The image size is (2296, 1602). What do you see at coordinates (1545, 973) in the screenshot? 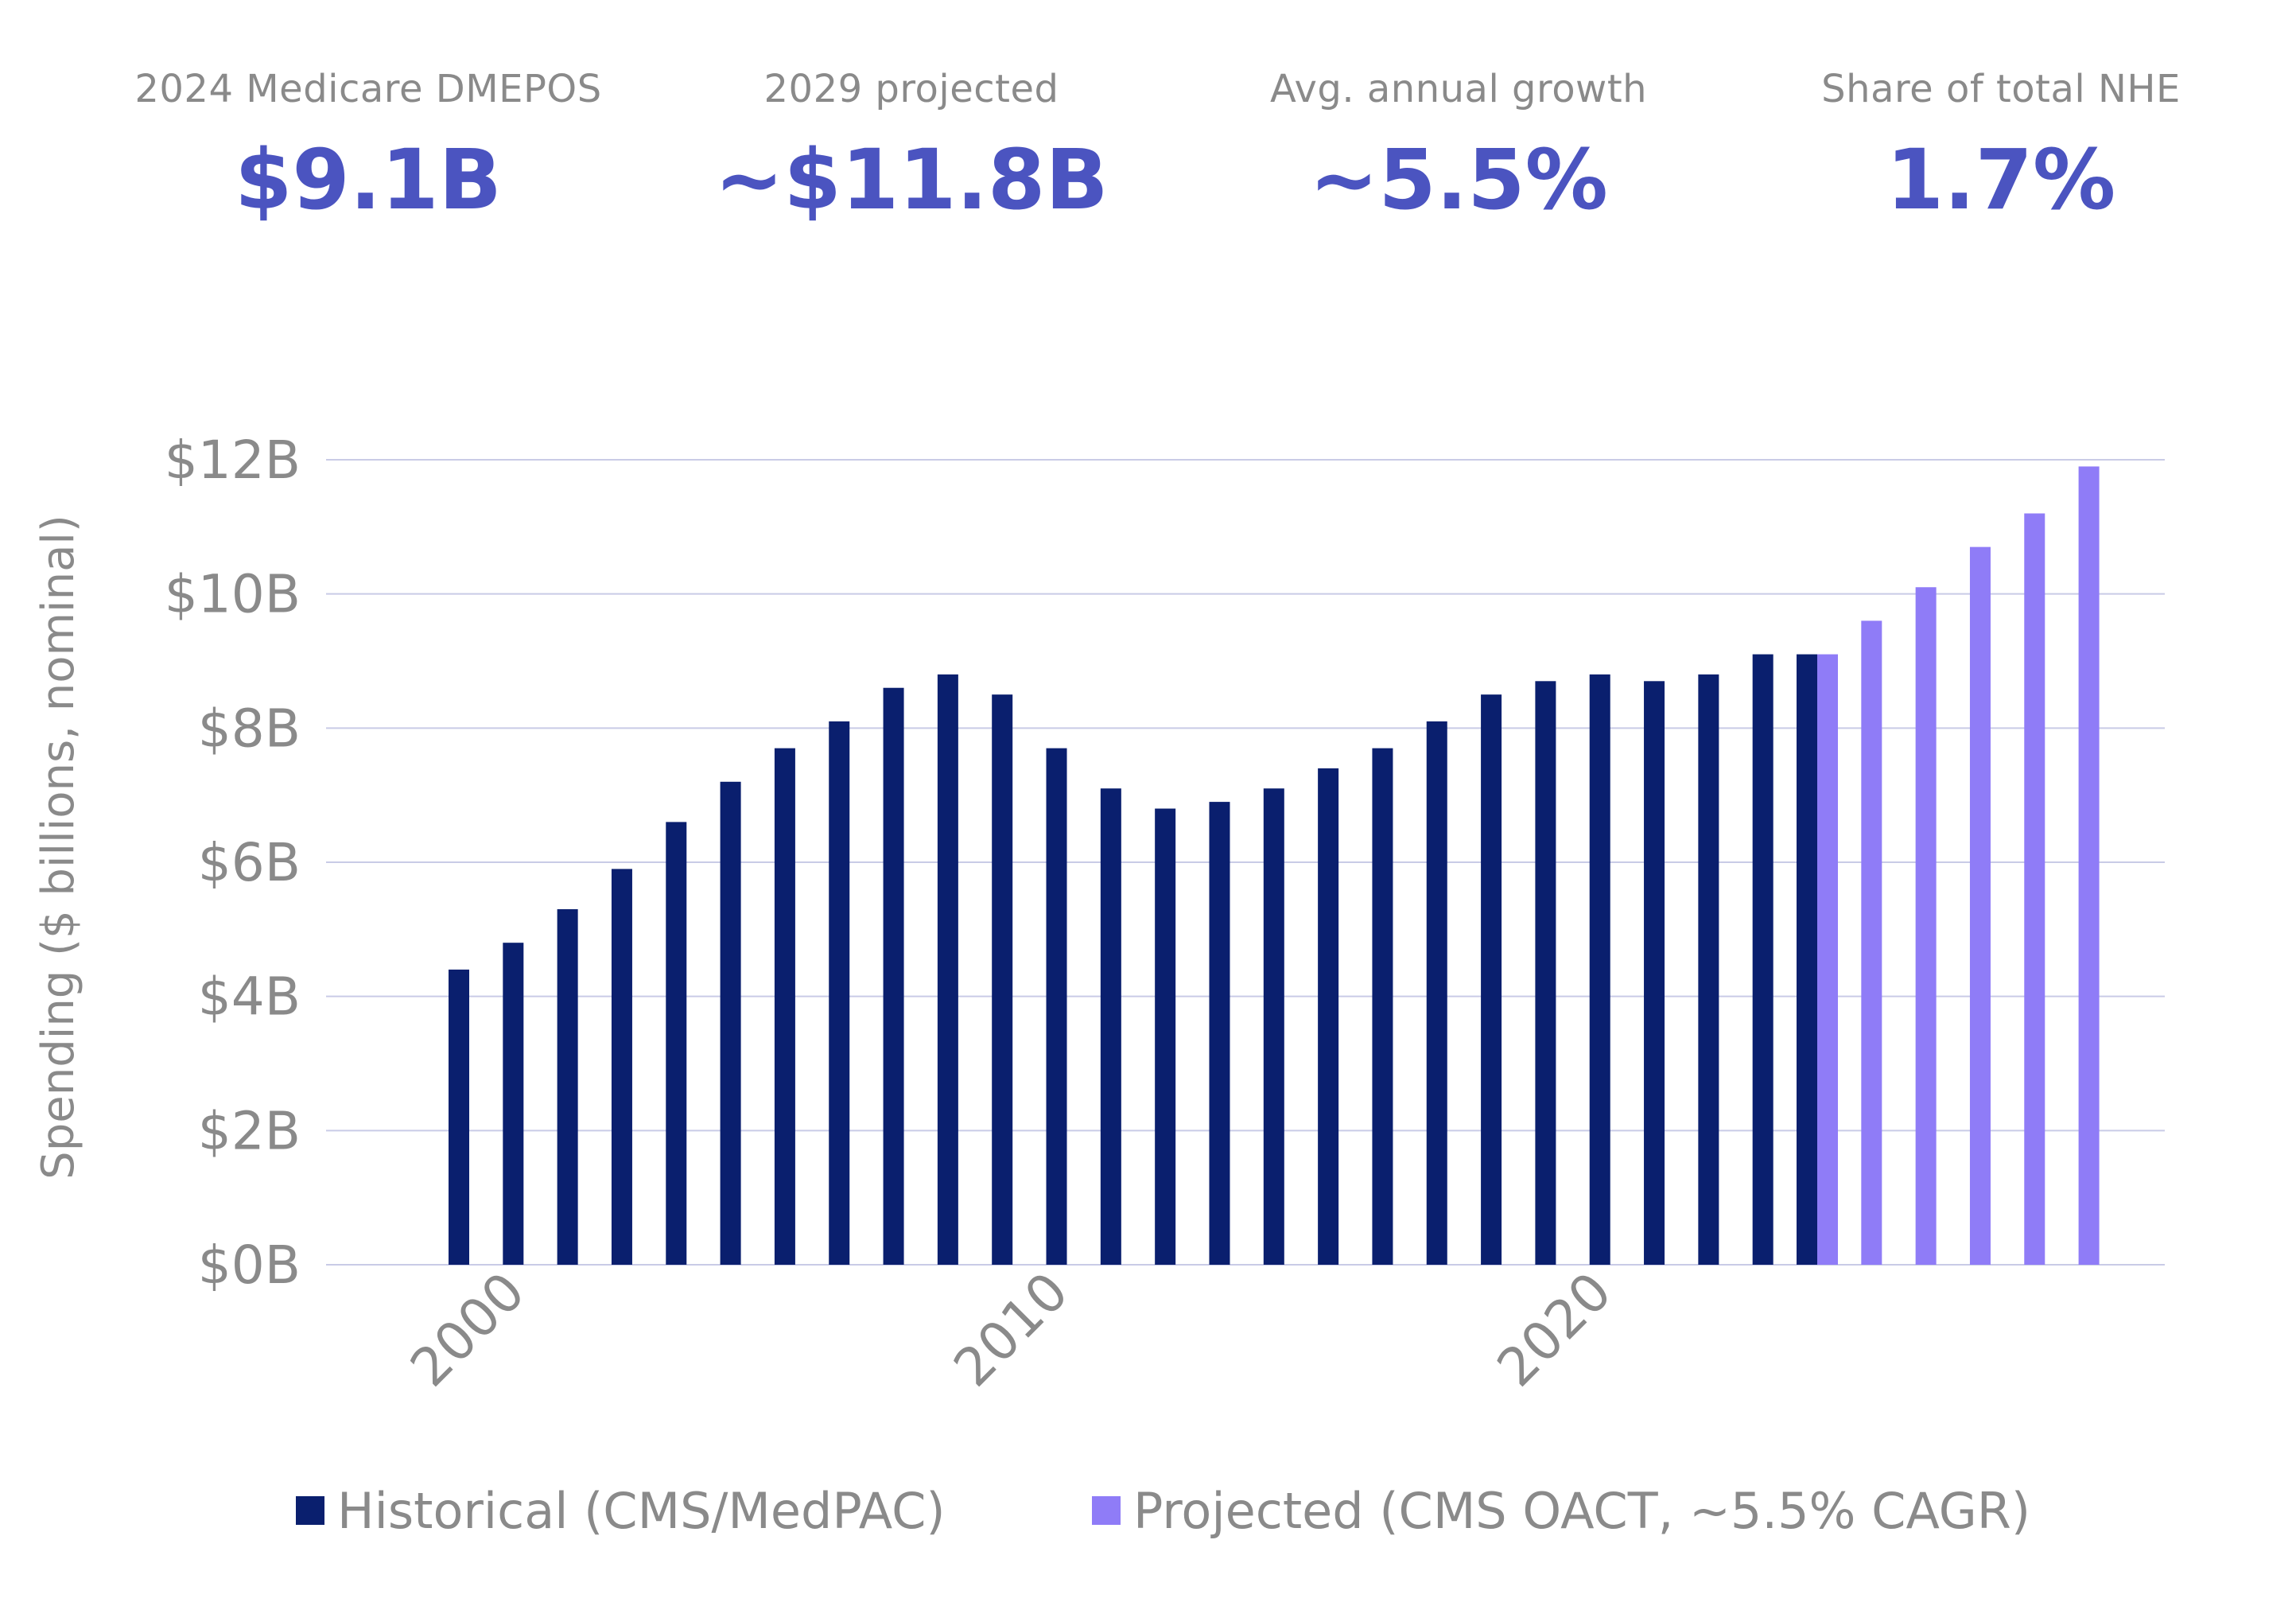
I see `bar-historical-2019` at bounding box center [1545, 973].